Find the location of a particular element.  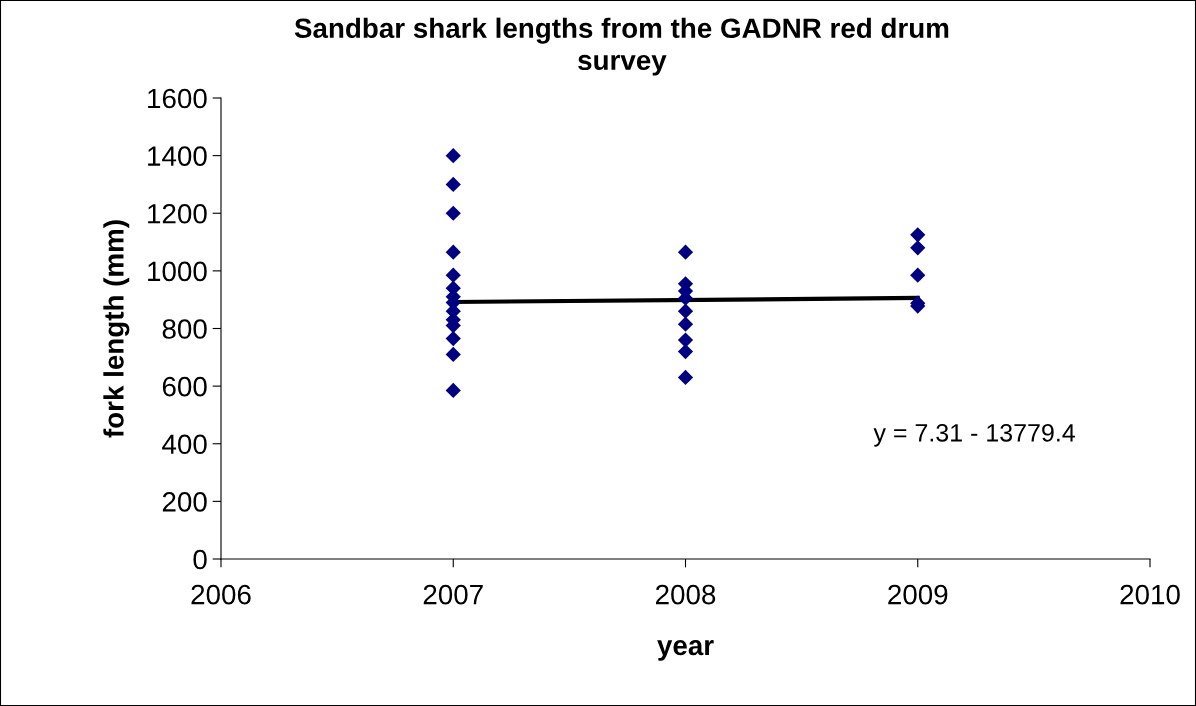

y-tick-label: 1600 is located at coordinates (177, 98).